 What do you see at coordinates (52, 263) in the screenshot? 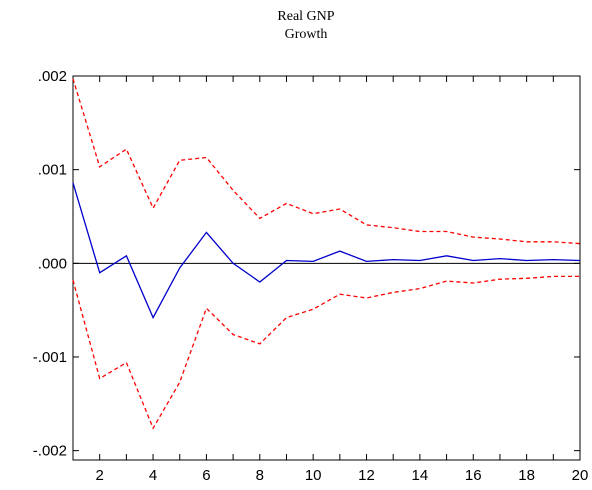
I see `y-tick-label: .000` at bounding box center [52, 263].